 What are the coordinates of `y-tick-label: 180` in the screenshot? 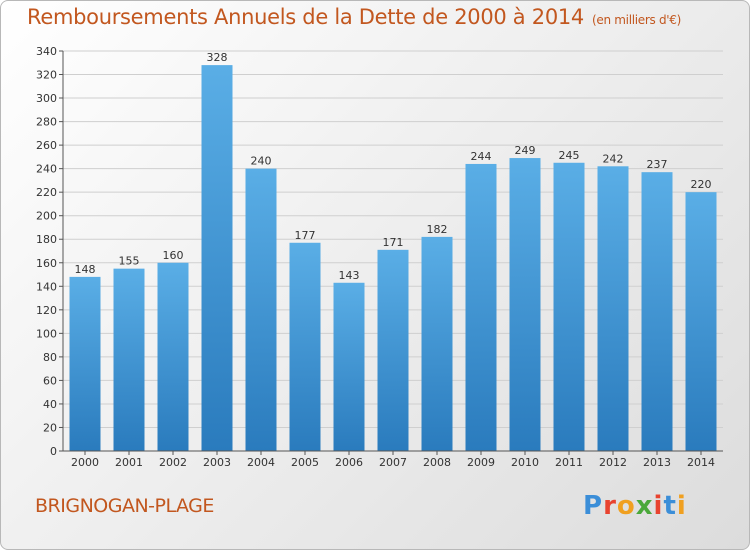 It's located at (46, 239).